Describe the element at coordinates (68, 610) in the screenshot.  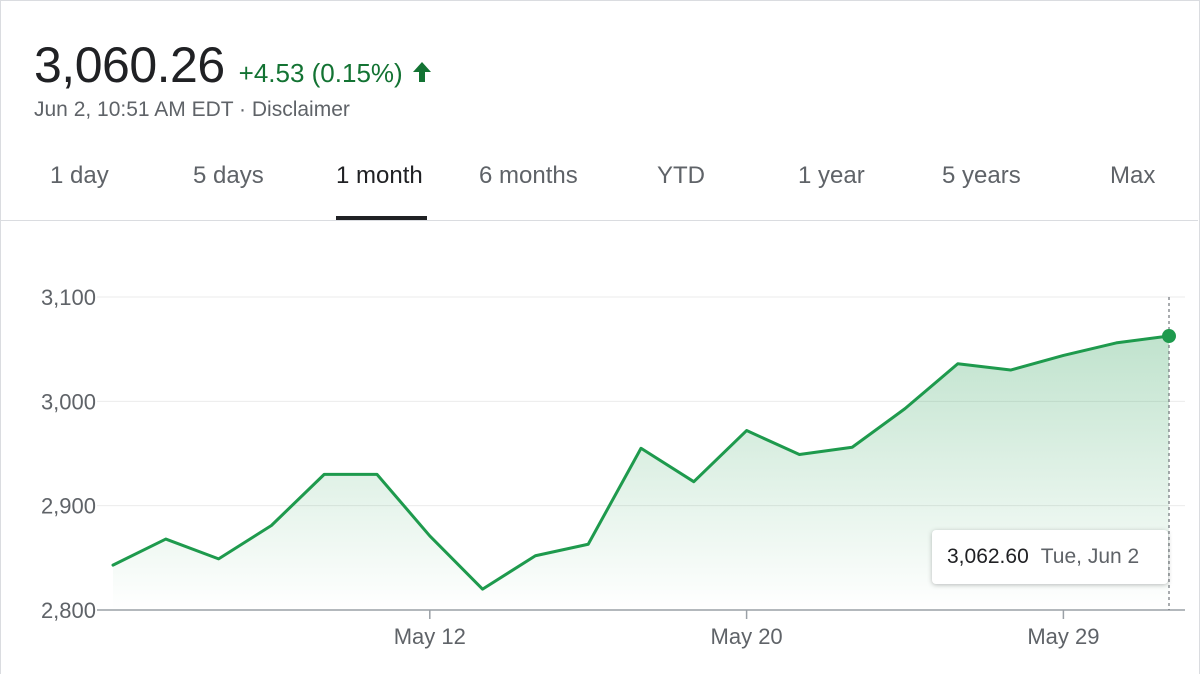
I see `y-tick-label: 2,800` at that location.